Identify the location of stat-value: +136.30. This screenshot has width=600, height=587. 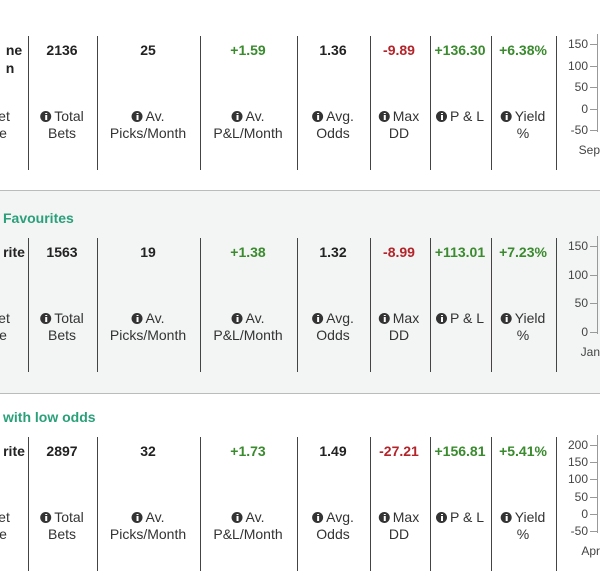
(460, 50).